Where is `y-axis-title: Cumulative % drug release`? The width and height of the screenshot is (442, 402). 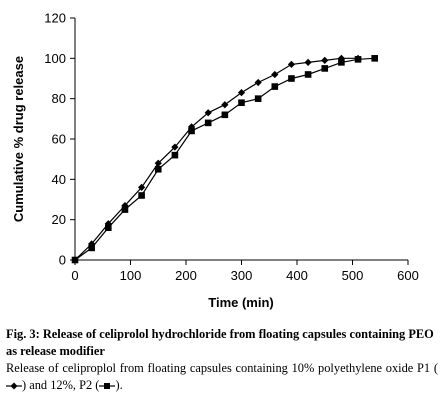 y-axis-title: Cumulative % drug release is located at coordinates (18, 139).